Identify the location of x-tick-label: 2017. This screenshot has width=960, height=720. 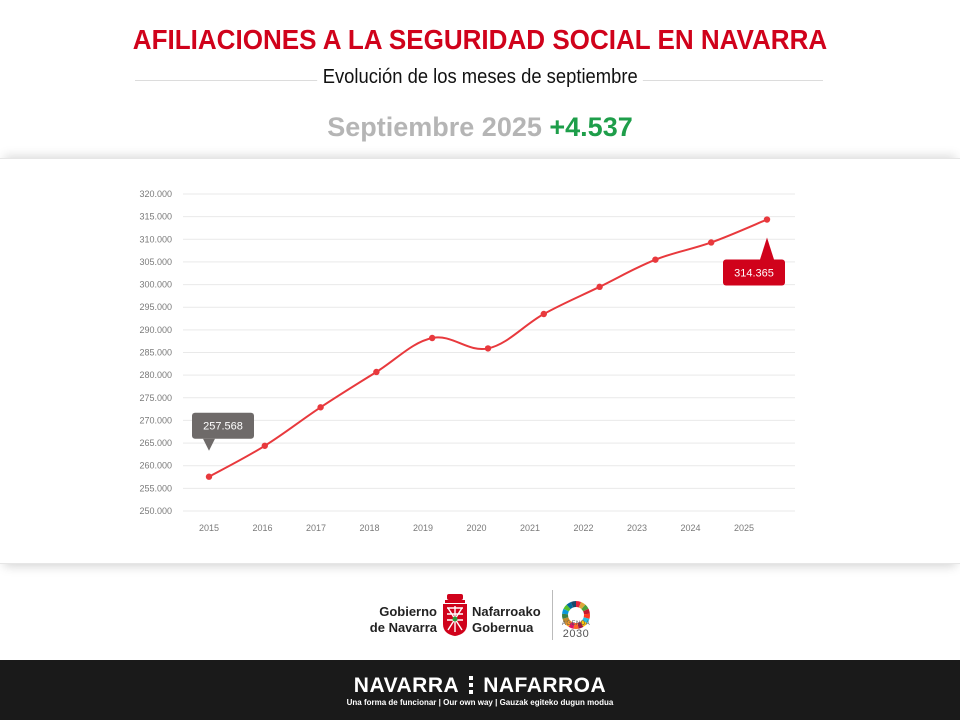
(316, 528).